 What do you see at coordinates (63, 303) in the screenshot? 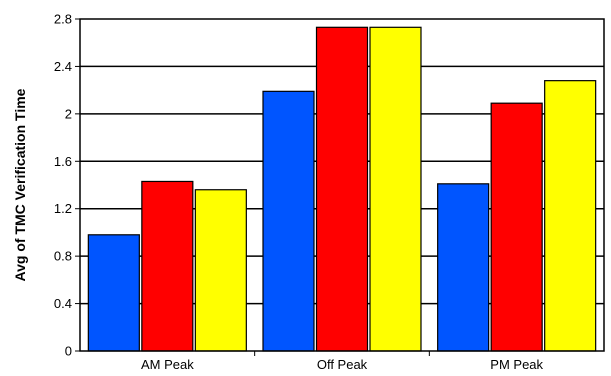
I see `y-tick-label: 0.4` at bounding box center [63, 303].